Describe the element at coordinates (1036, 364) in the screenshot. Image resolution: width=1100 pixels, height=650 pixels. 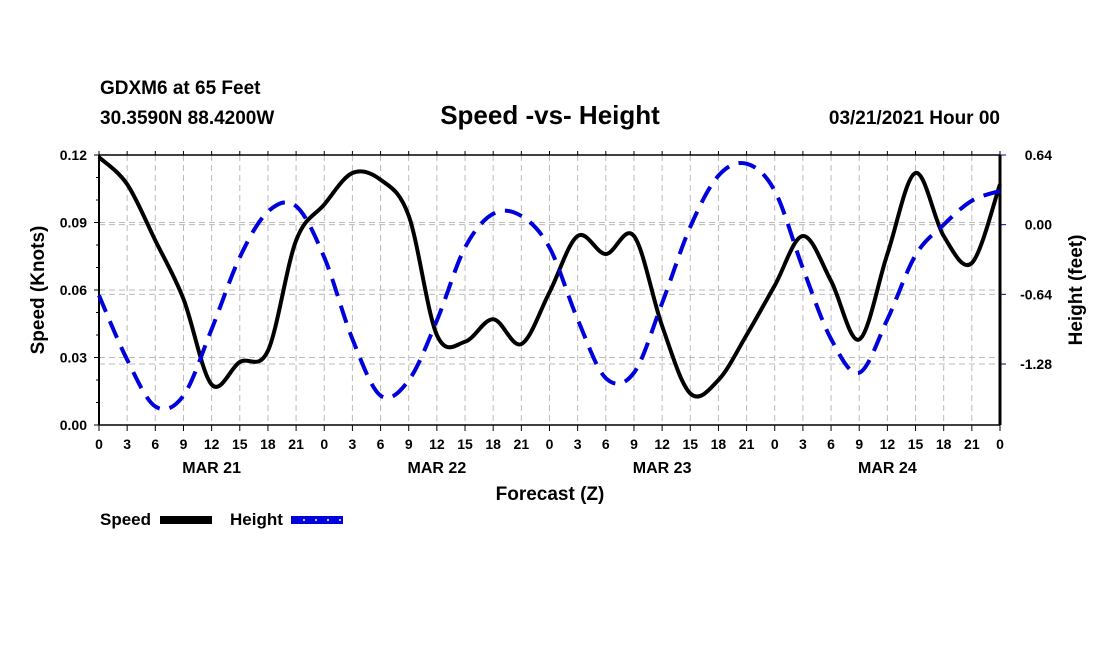
I see `y-right-tick-label: -1.28` at that location.